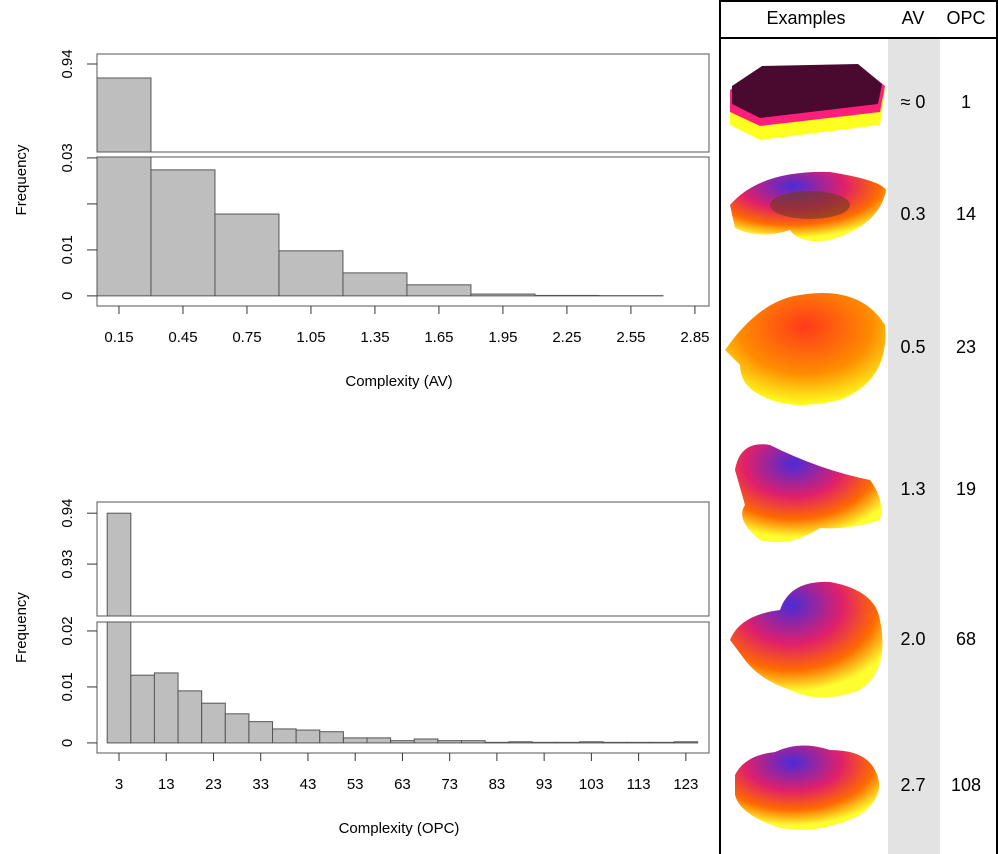  I want to click on table-cell: 1, so click(966, 102).